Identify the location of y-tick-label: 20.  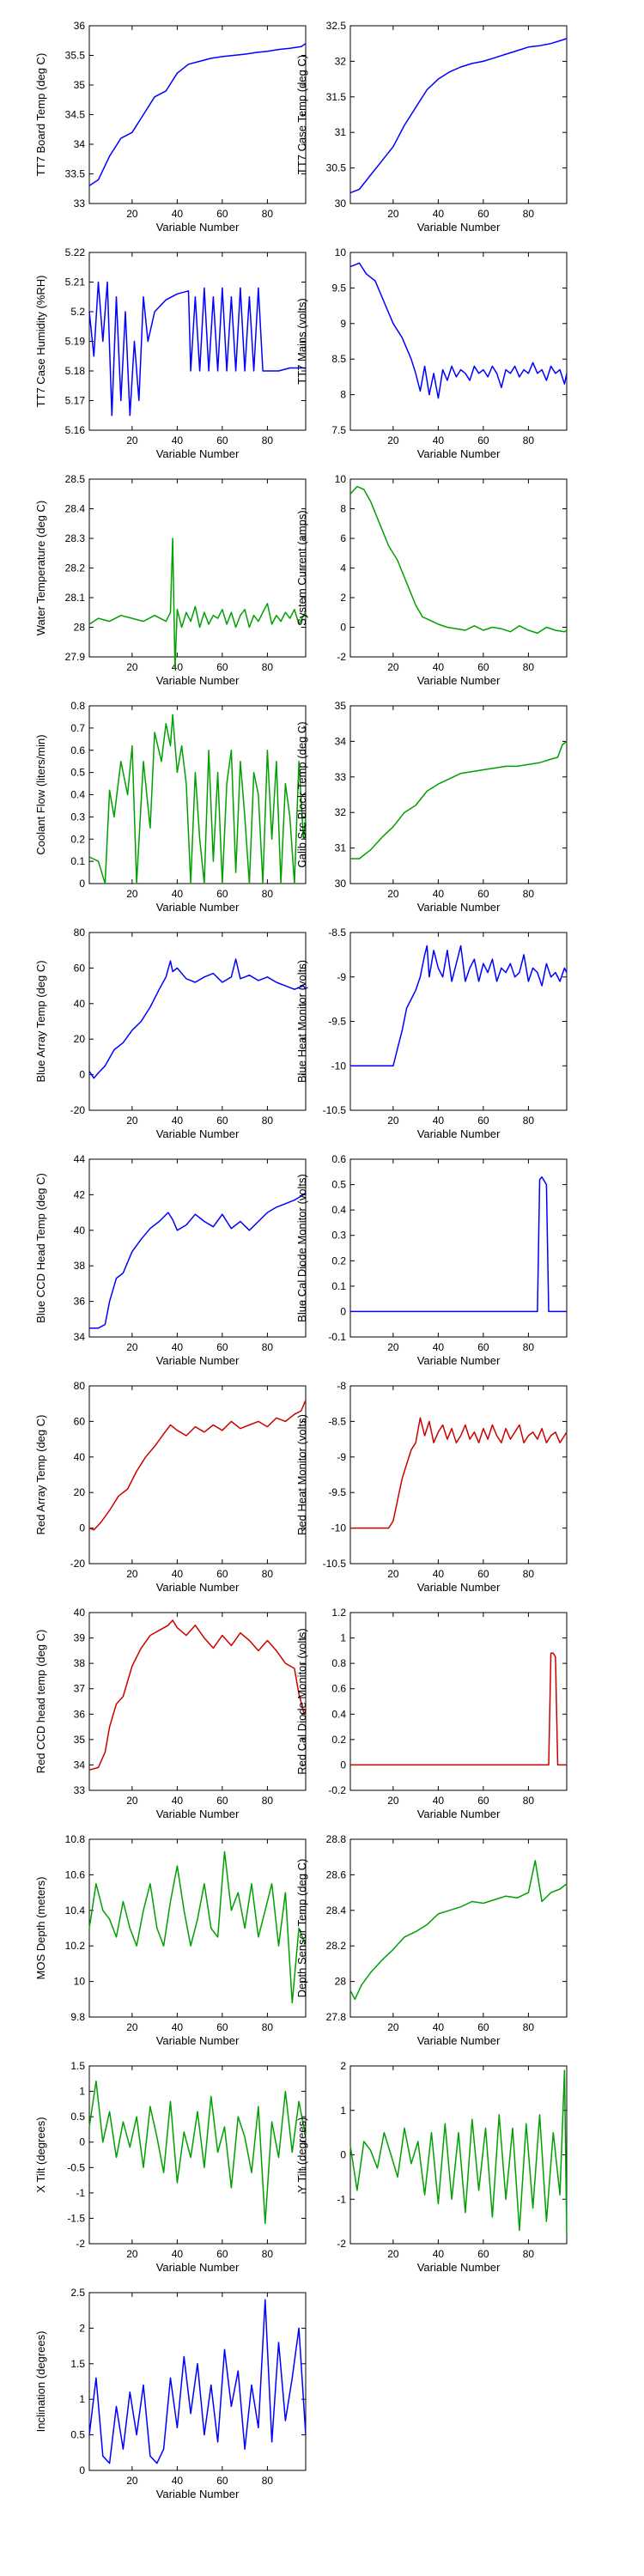
(80, 1492).